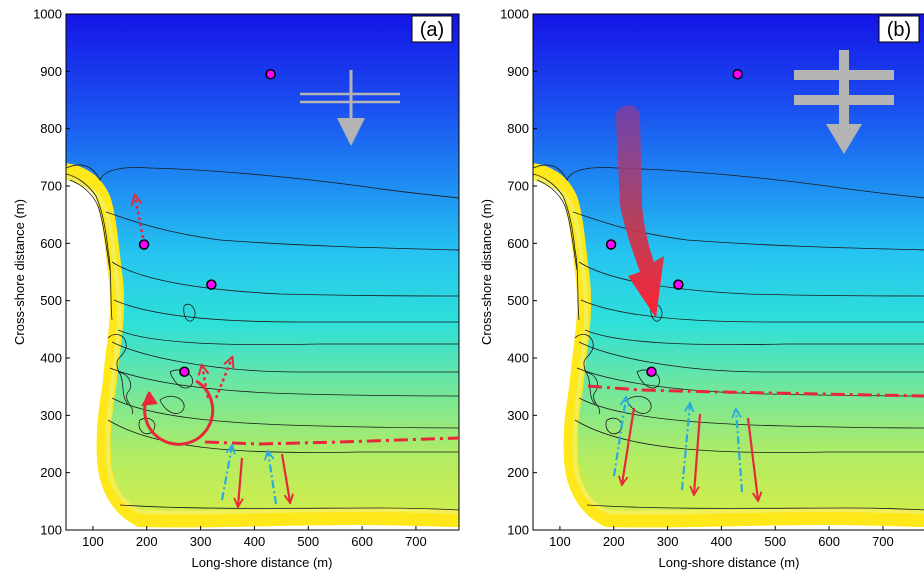 Image resolution: width=924 pixels, height=571 pixels. Describe the element at coordinates (844, 102) in the screenshot. I see `wave-symbol-large` at that location.